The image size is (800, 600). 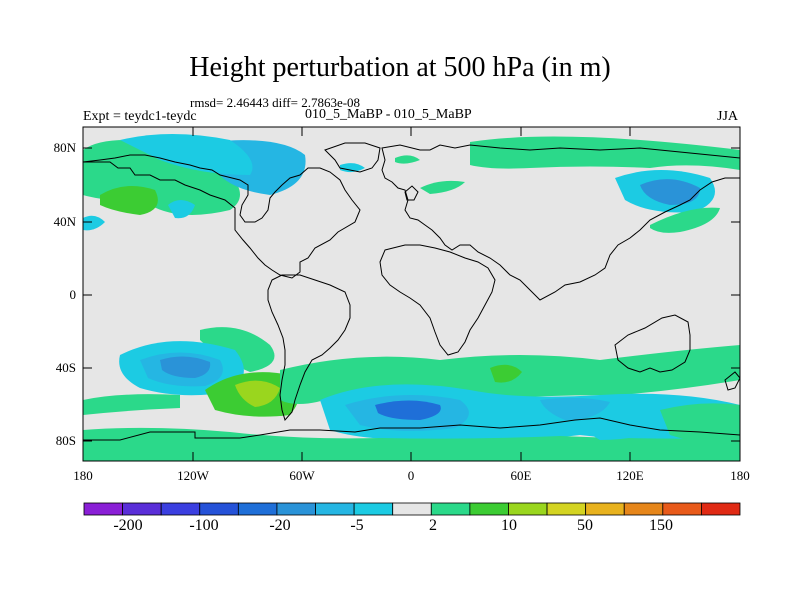 What do you see at coordinates (128, 525) in the screenshot?
I see `colorbar-label-1: -200` at bounding box center [128, 525].